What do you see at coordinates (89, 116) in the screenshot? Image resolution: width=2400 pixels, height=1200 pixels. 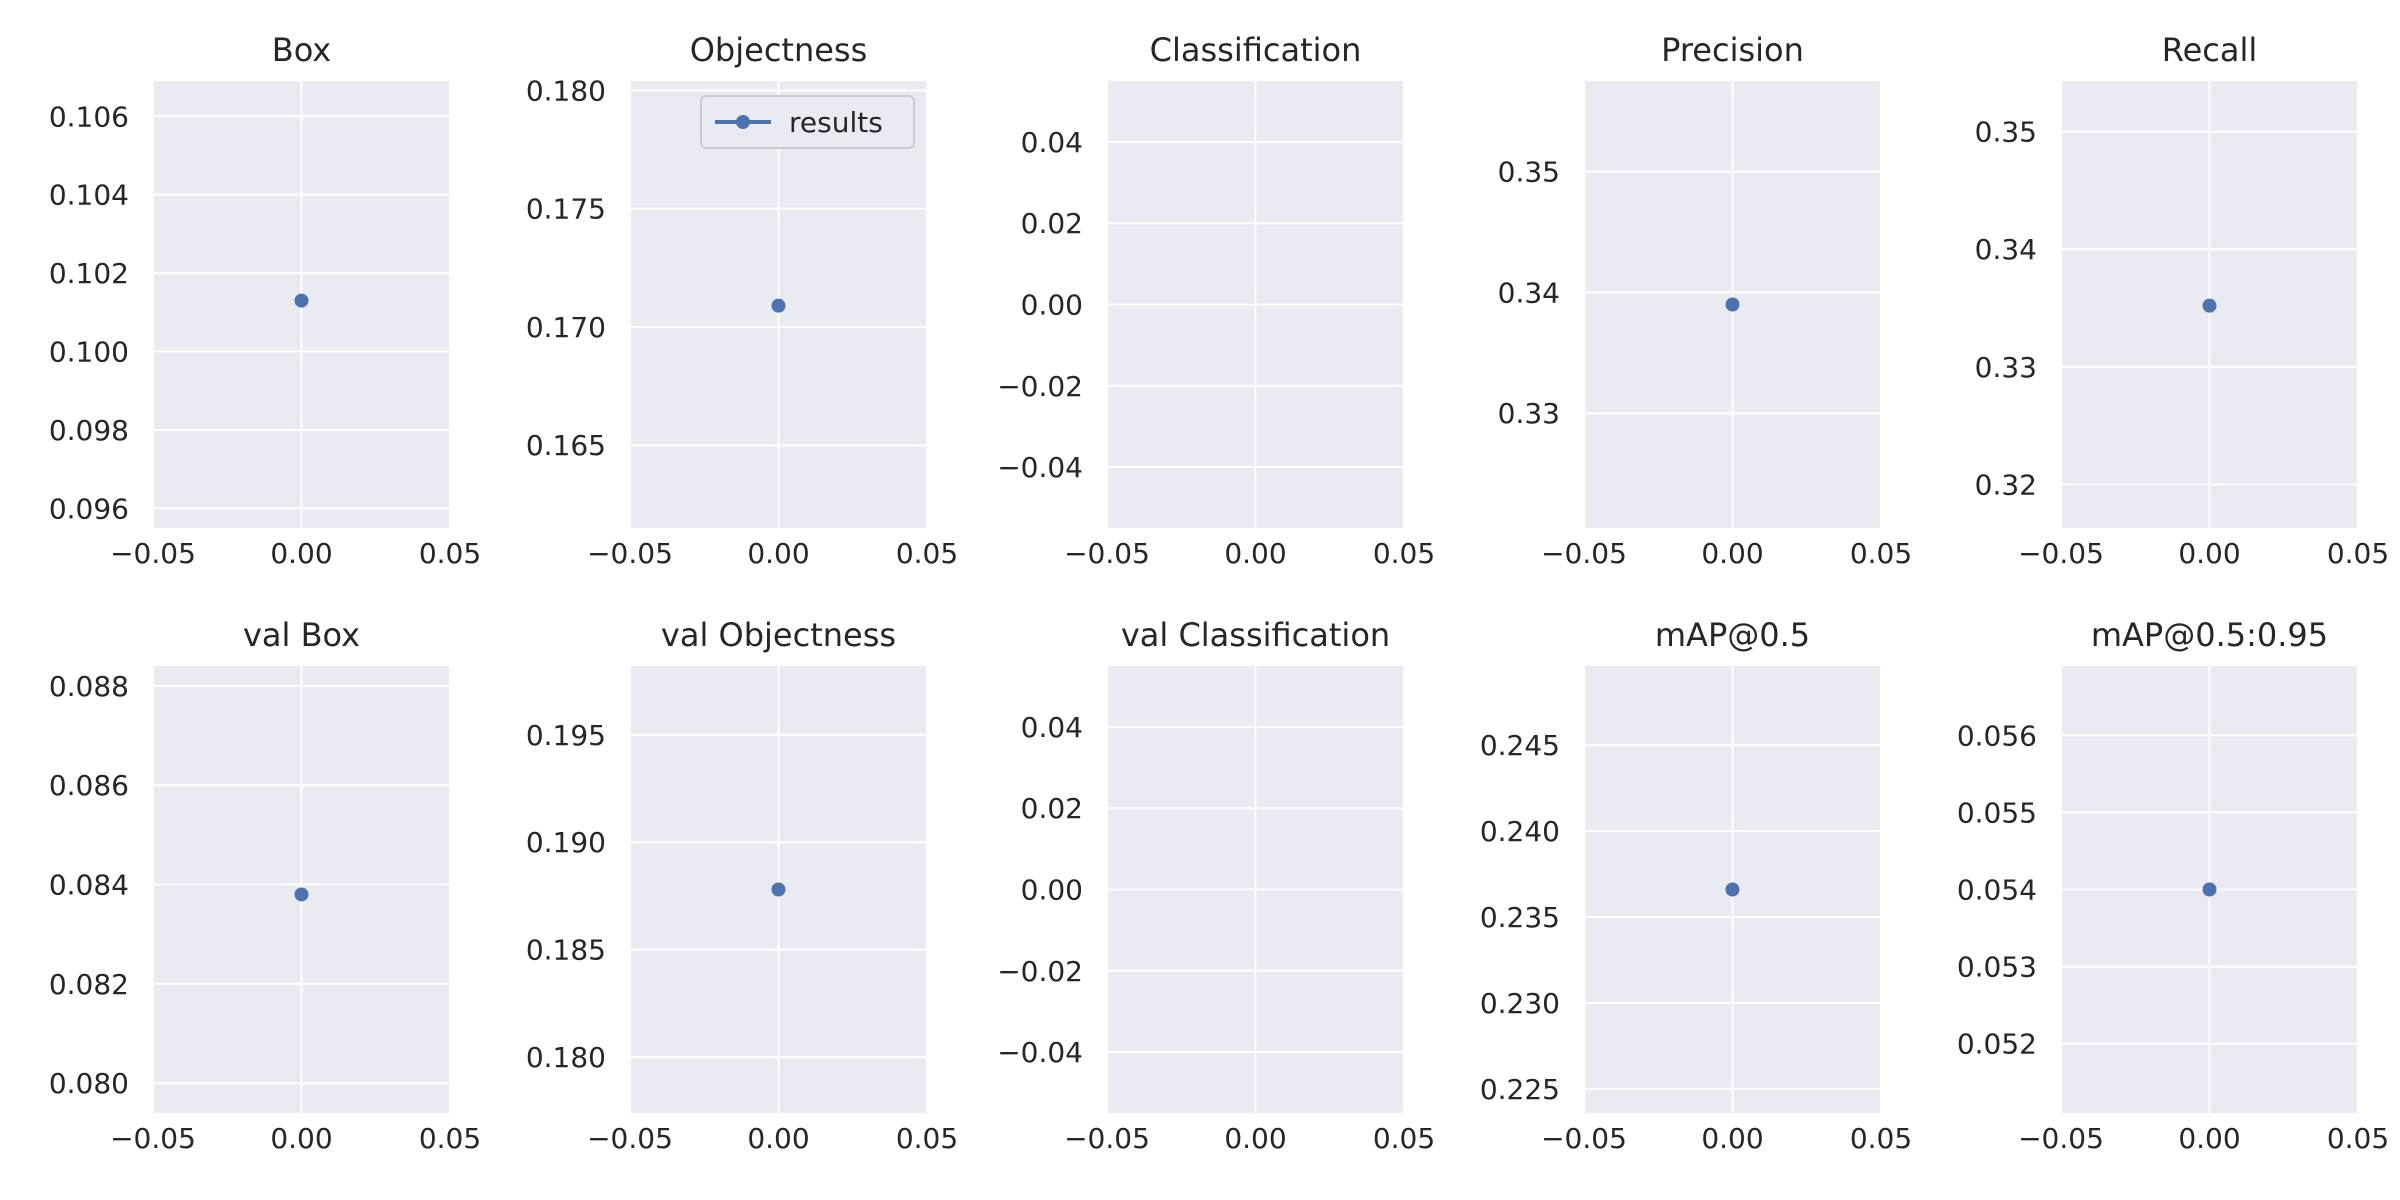 I see `y-tick-label: 0.106` at bounding box center [89, 116].